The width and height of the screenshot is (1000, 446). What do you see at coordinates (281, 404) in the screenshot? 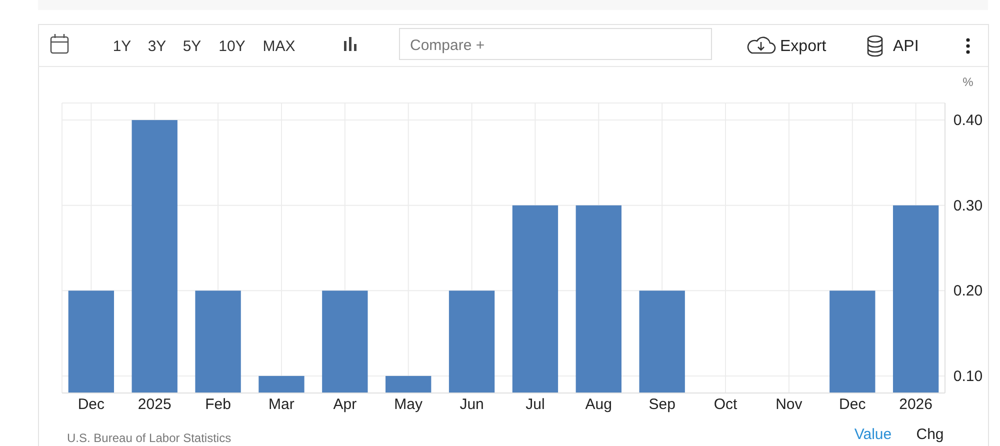
I see `x-tick-label: Mar` at bounding box center [281, 404].